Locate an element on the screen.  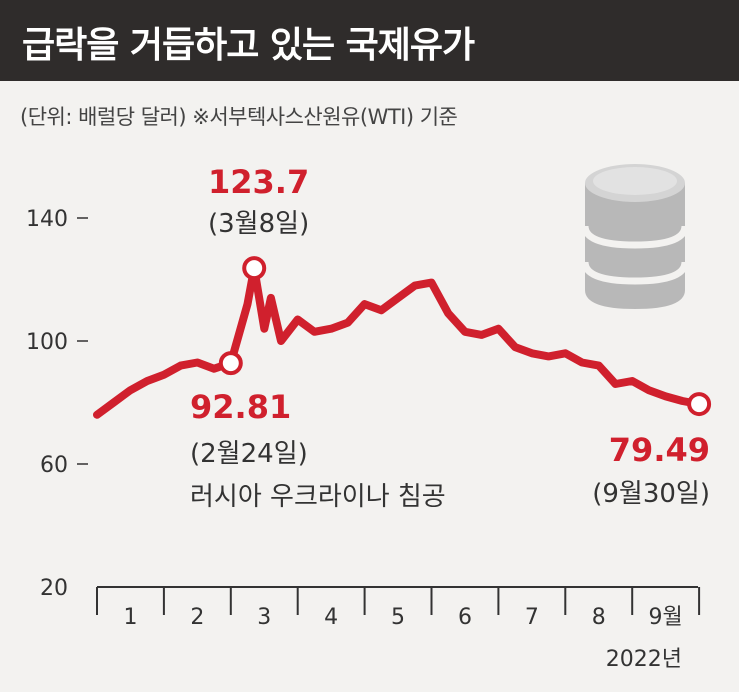
y-tick-label: 20 is located at coordinates (54, 588).